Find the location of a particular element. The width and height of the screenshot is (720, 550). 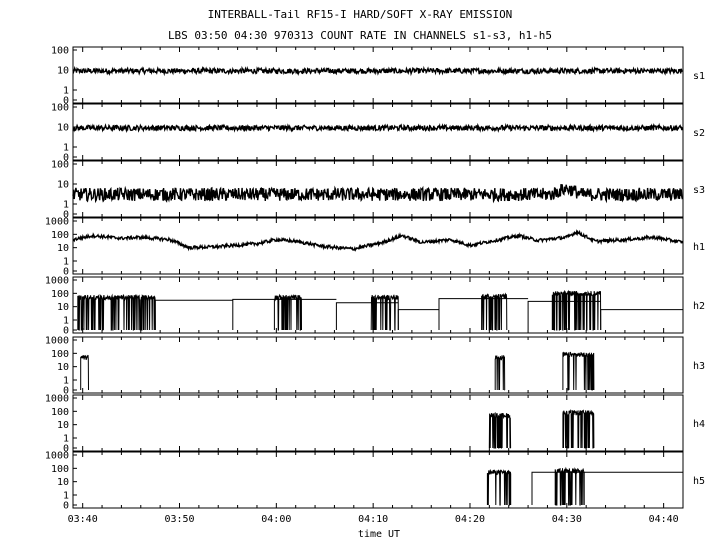

channel-label-s3: s3 is located at coordinates (699, 190).